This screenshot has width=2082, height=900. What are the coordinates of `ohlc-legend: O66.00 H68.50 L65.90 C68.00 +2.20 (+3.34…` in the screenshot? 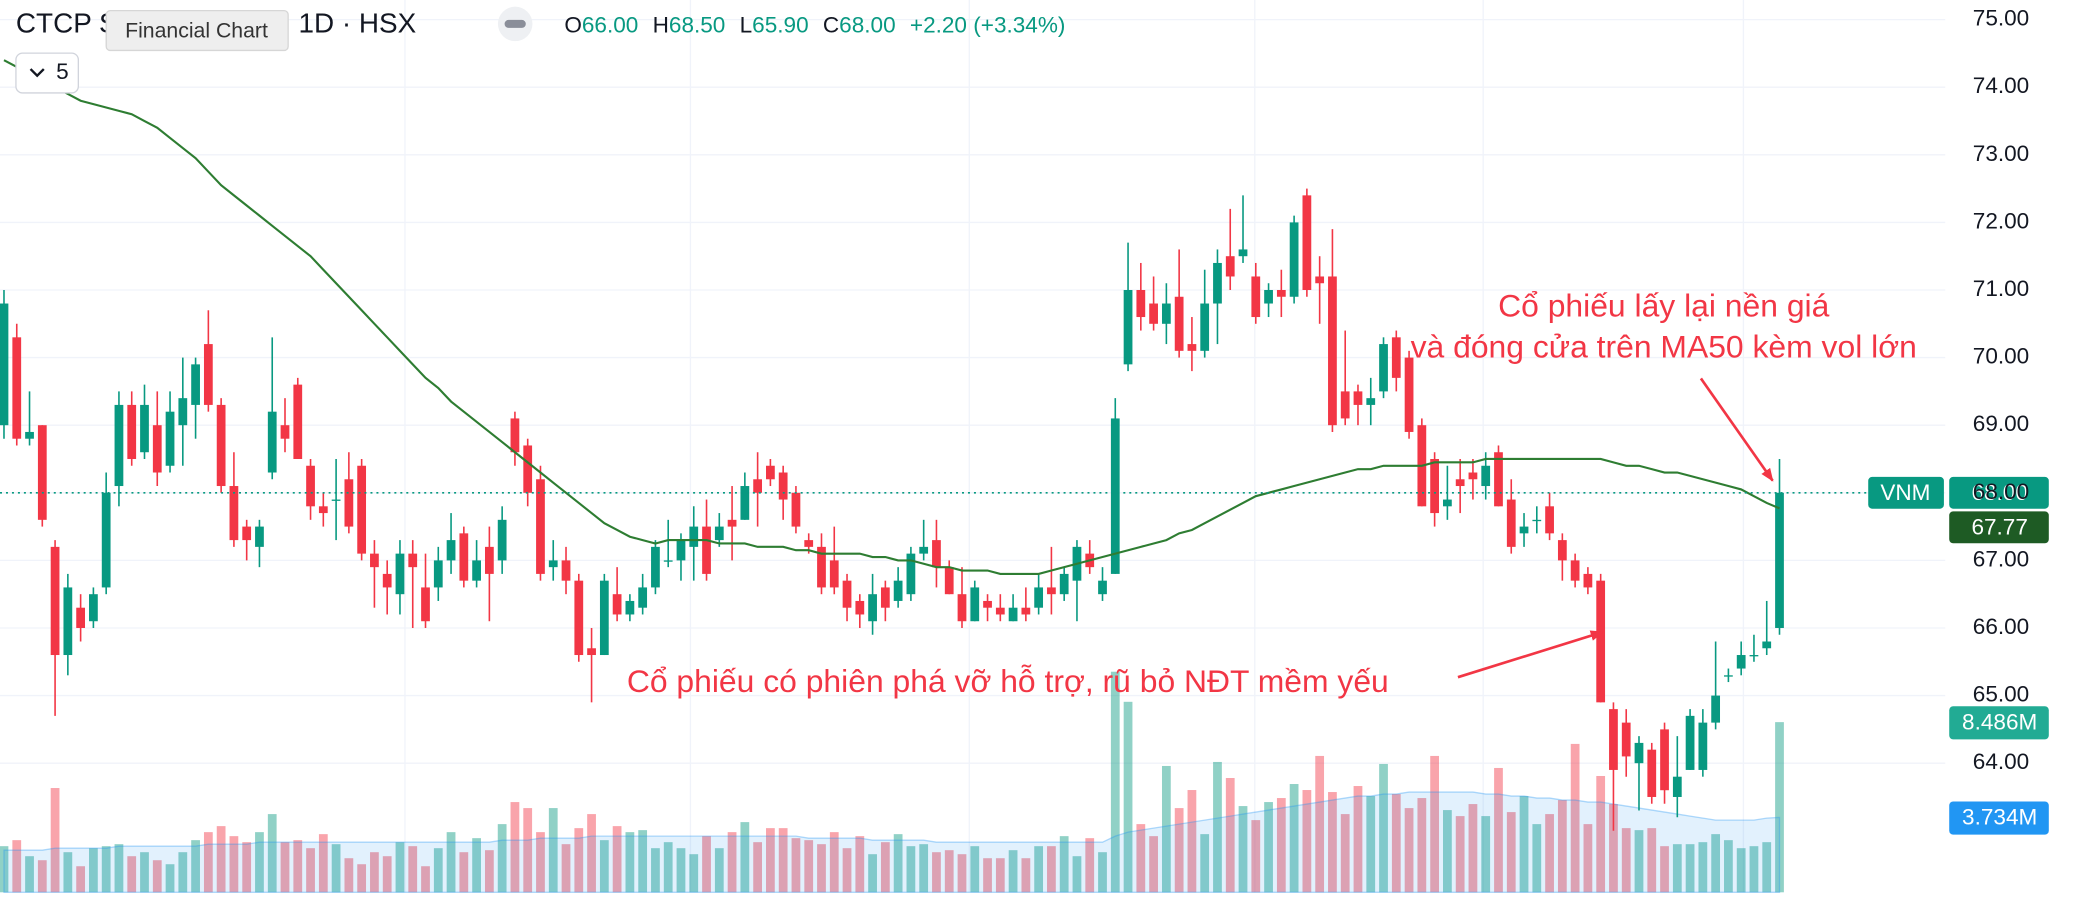 It's located at (814, 25).